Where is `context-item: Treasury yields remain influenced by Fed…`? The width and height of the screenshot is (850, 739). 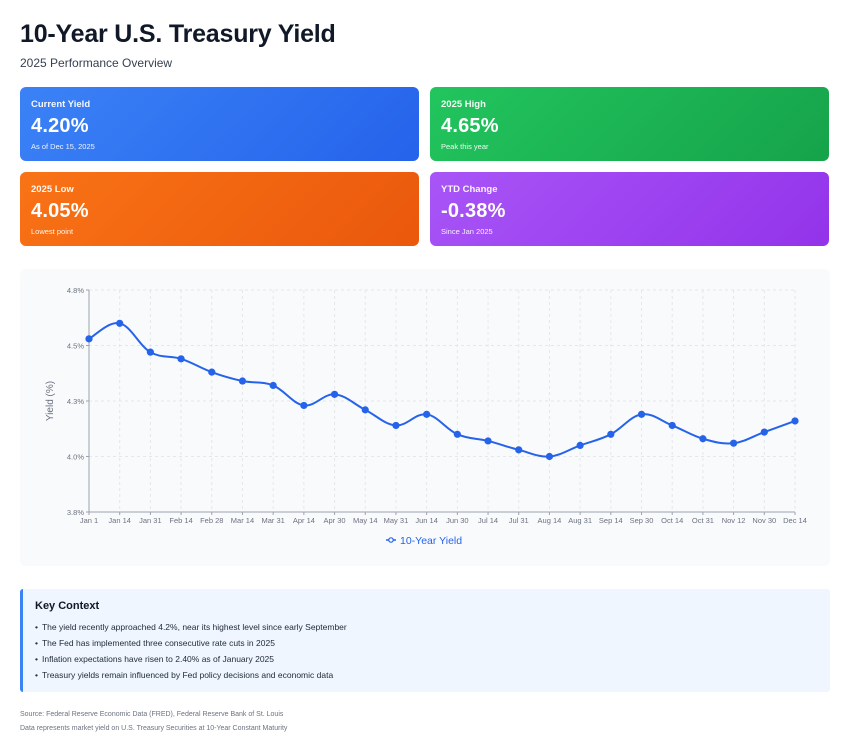
context-item: Treasury yields remain influenced by Fed… is located at coordinates (426, 675).